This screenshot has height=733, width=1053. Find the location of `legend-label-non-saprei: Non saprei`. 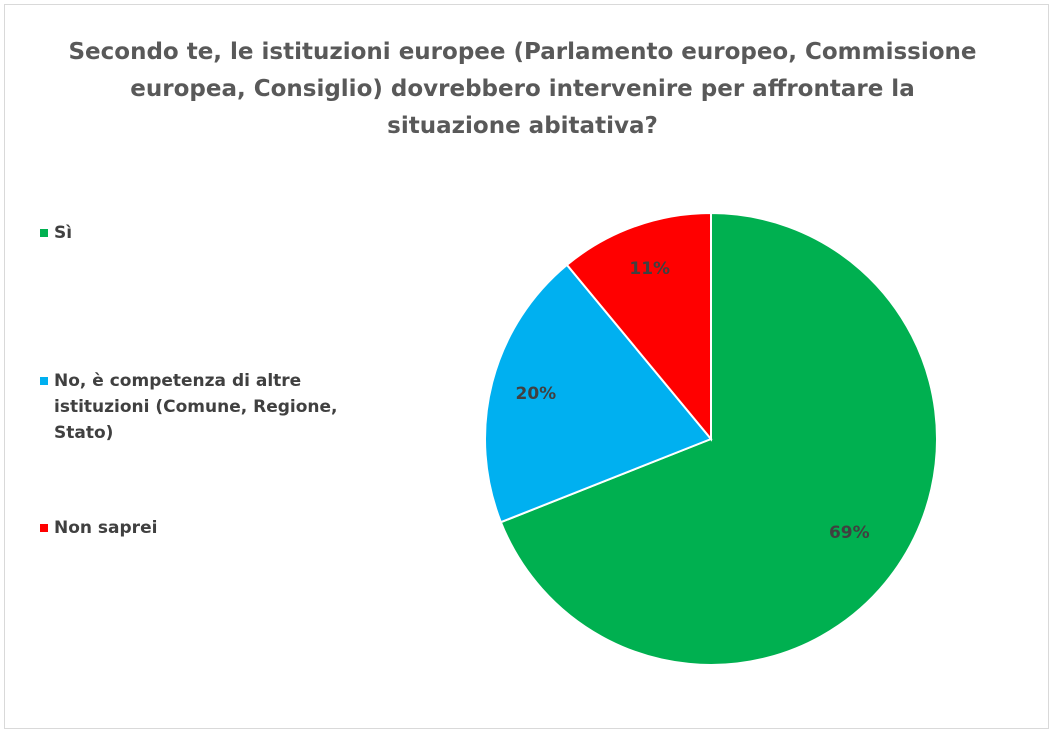

legend-label-non-saprei: Non saprei is located at coordinates (106, 528).